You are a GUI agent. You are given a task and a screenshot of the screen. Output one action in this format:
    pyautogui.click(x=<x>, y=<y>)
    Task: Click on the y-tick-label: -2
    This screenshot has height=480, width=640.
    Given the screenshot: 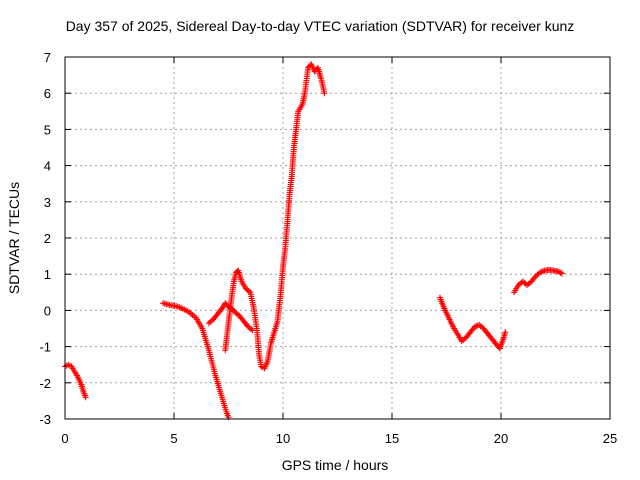 What is the action you would take?
    pyautogui.click(x=45, y=383)
    